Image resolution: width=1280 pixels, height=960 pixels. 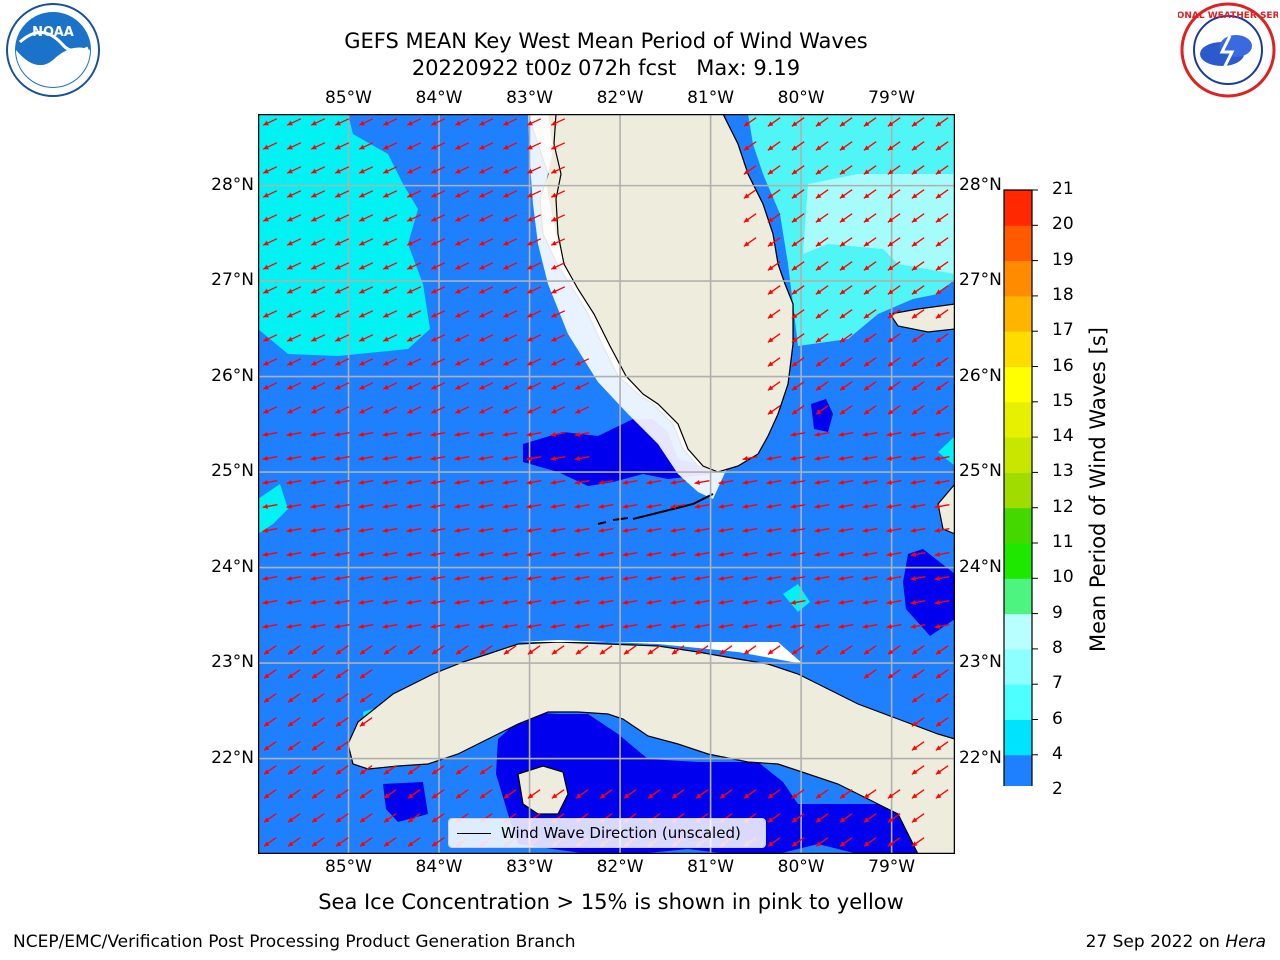 What do you see at coordinates (348, 867) in the screenshot?
I see `lon-tick-label-bottom: 85°W` at bounding box center [348, 867].